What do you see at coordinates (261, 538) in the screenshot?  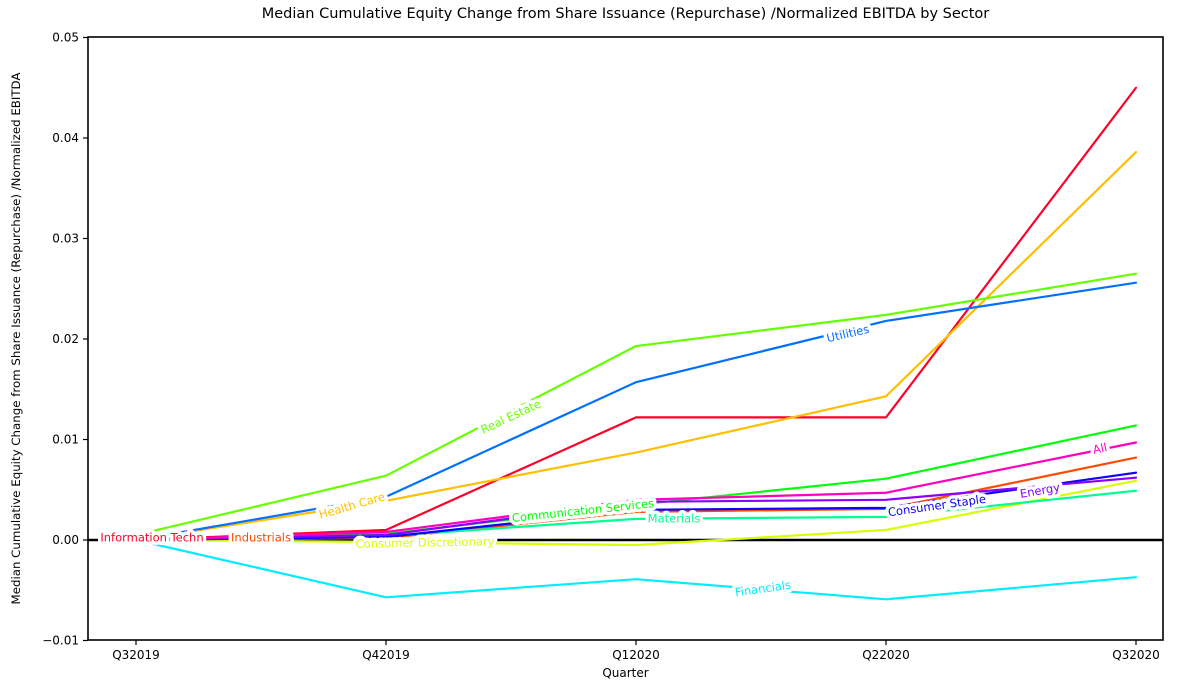 I see `series-inline-label: Industrials` at bounding box center [261, 538].